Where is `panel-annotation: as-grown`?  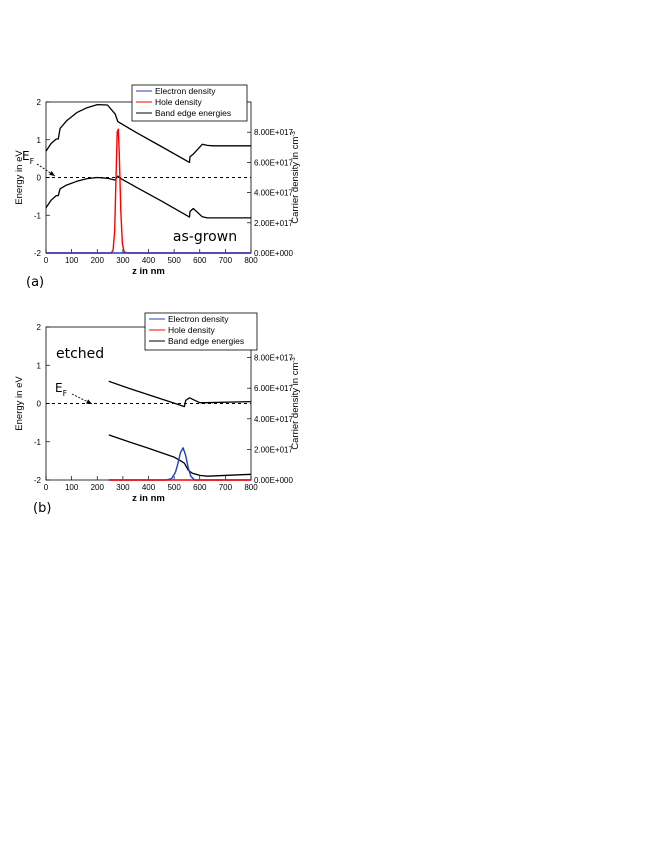 panel-annotation: as-grown is located at coordinates (205, 237).